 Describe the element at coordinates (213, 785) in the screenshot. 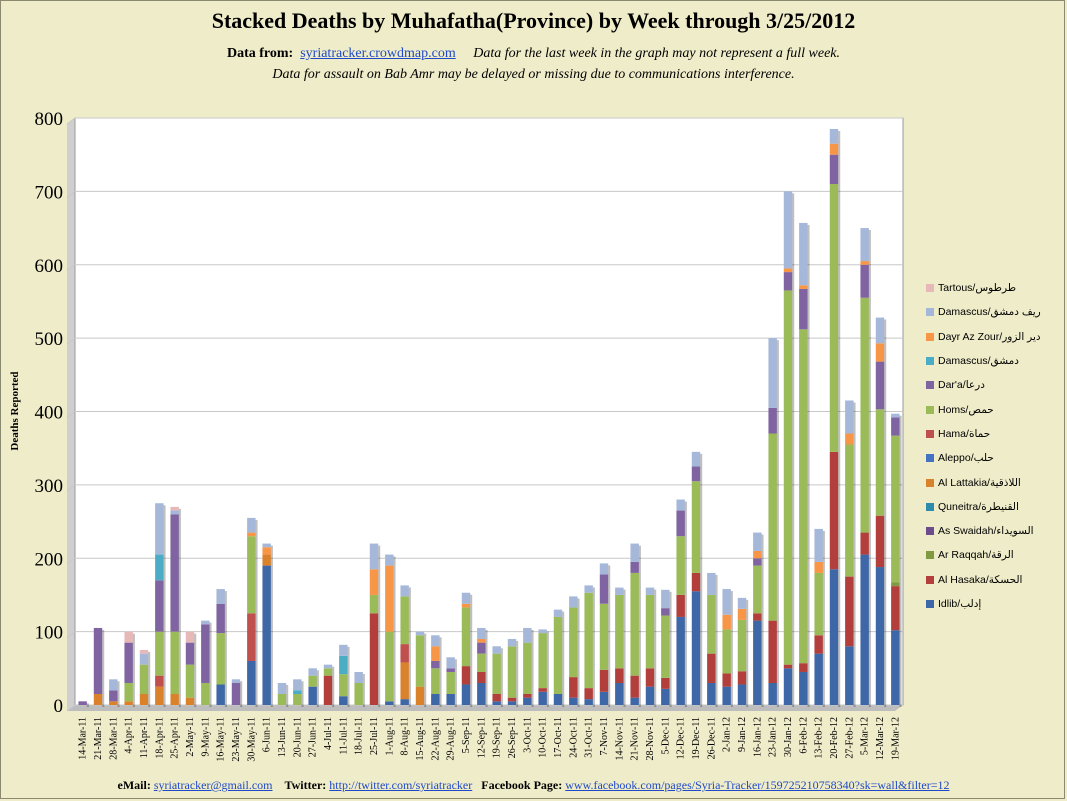

I see `email-link: syriatracker@gmail.com` at that location.